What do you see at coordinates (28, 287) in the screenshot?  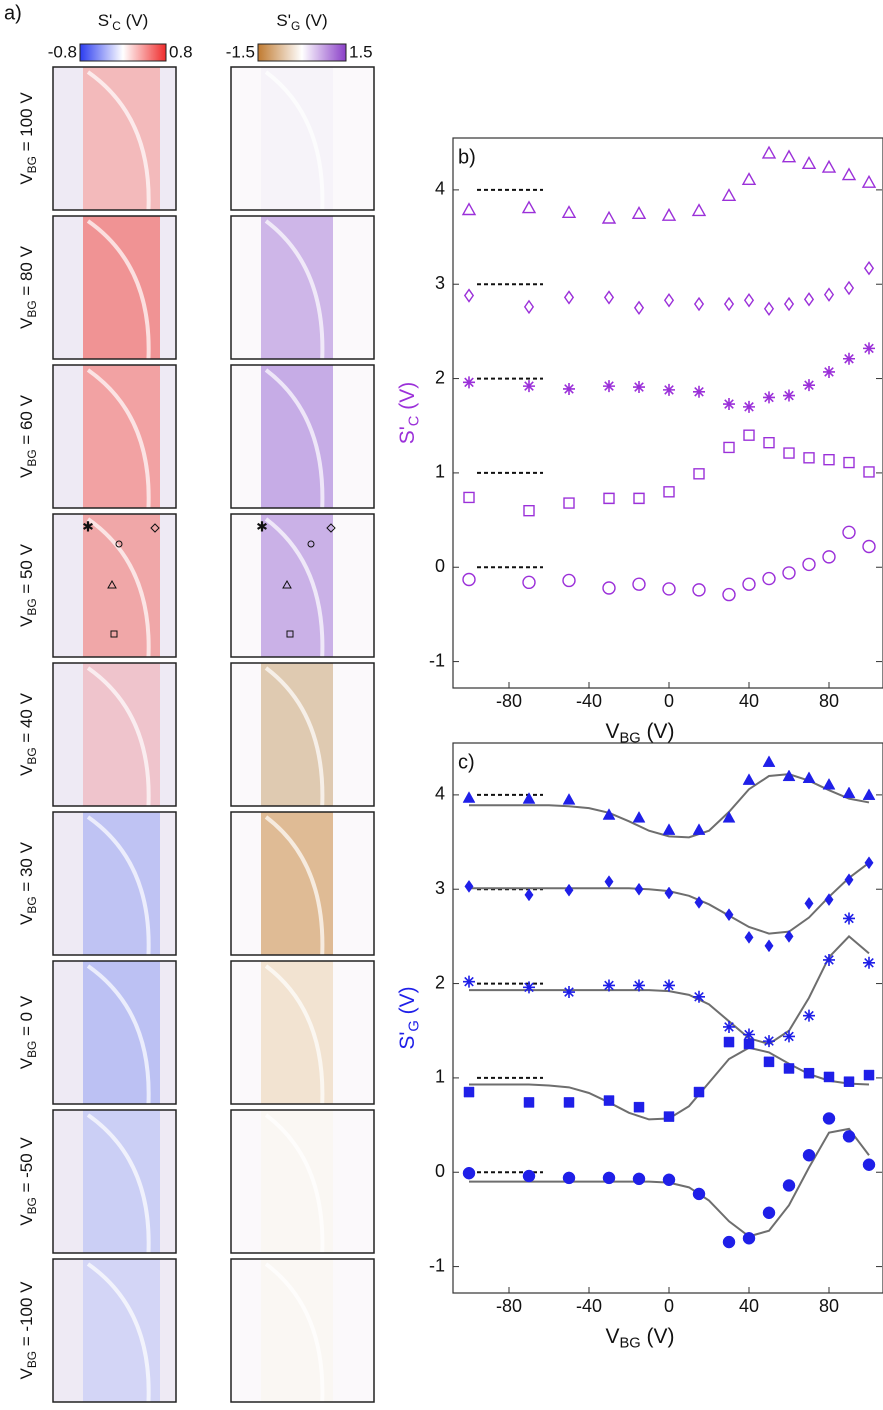 I see `row-label: VBG = 80 V` at bounding box center [28, 287].